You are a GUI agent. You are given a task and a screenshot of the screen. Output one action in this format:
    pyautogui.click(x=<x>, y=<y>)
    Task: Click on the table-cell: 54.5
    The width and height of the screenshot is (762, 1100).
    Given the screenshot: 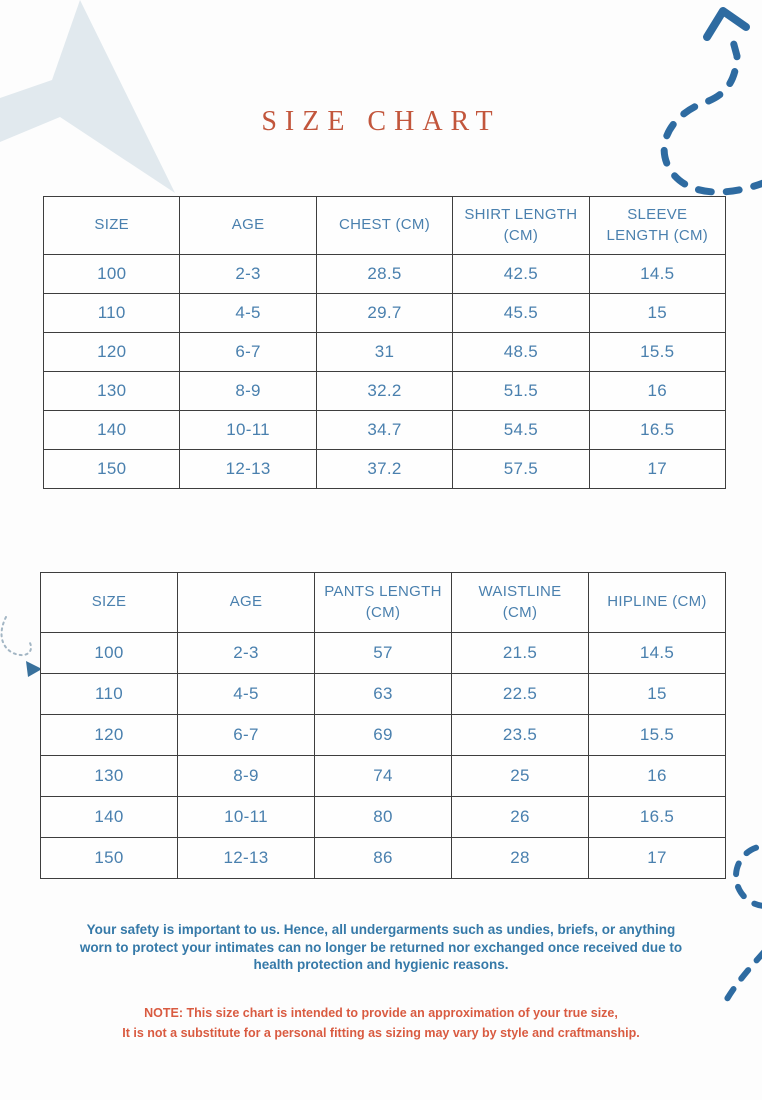 What is the action you would take?
    pyautogui.click(x=521, y=430)
    